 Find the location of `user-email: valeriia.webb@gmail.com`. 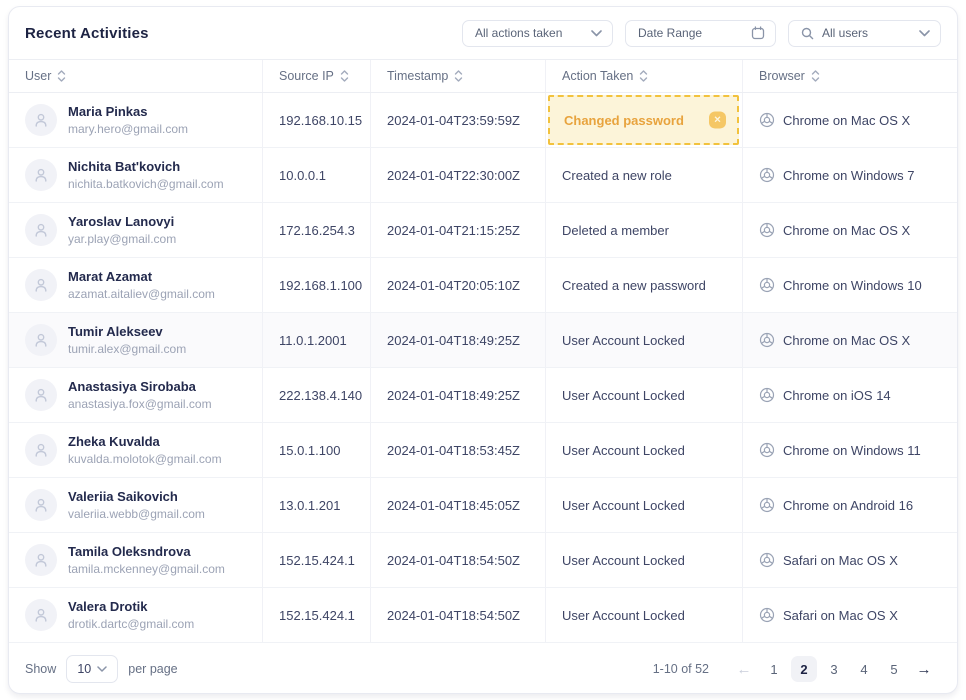

user-email: valeriia.webb@gmail.com is located at coordinates (136, 514).